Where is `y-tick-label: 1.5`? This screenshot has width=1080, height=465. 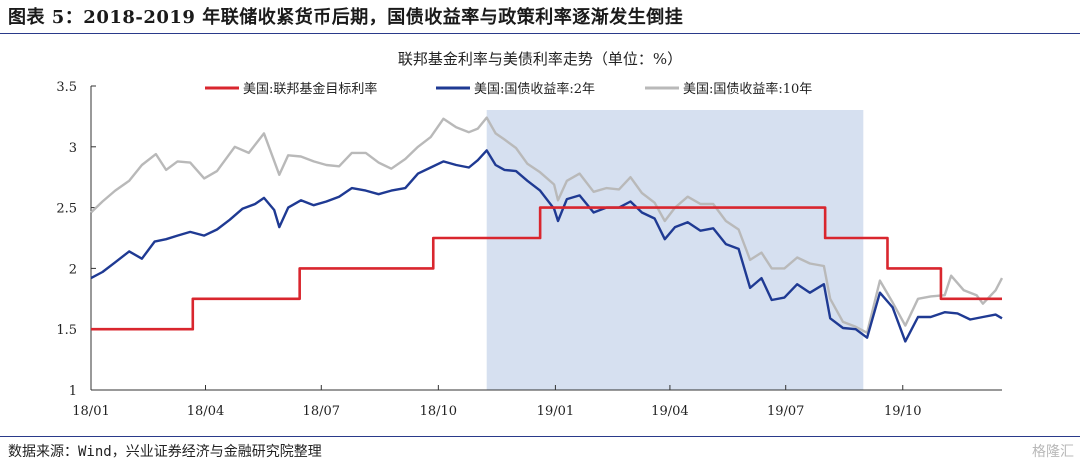
y-tick-label: 1.5 is located at coordinates (66, 330).